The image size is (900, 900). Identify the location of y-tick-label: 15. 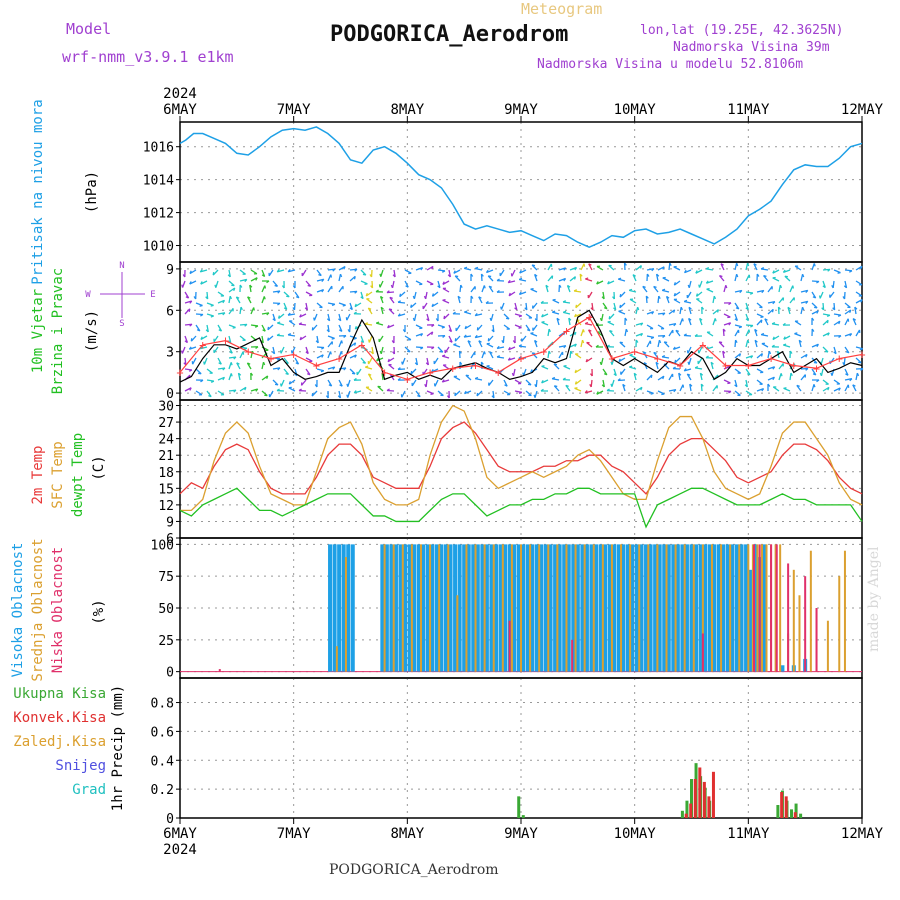
(166, 489).